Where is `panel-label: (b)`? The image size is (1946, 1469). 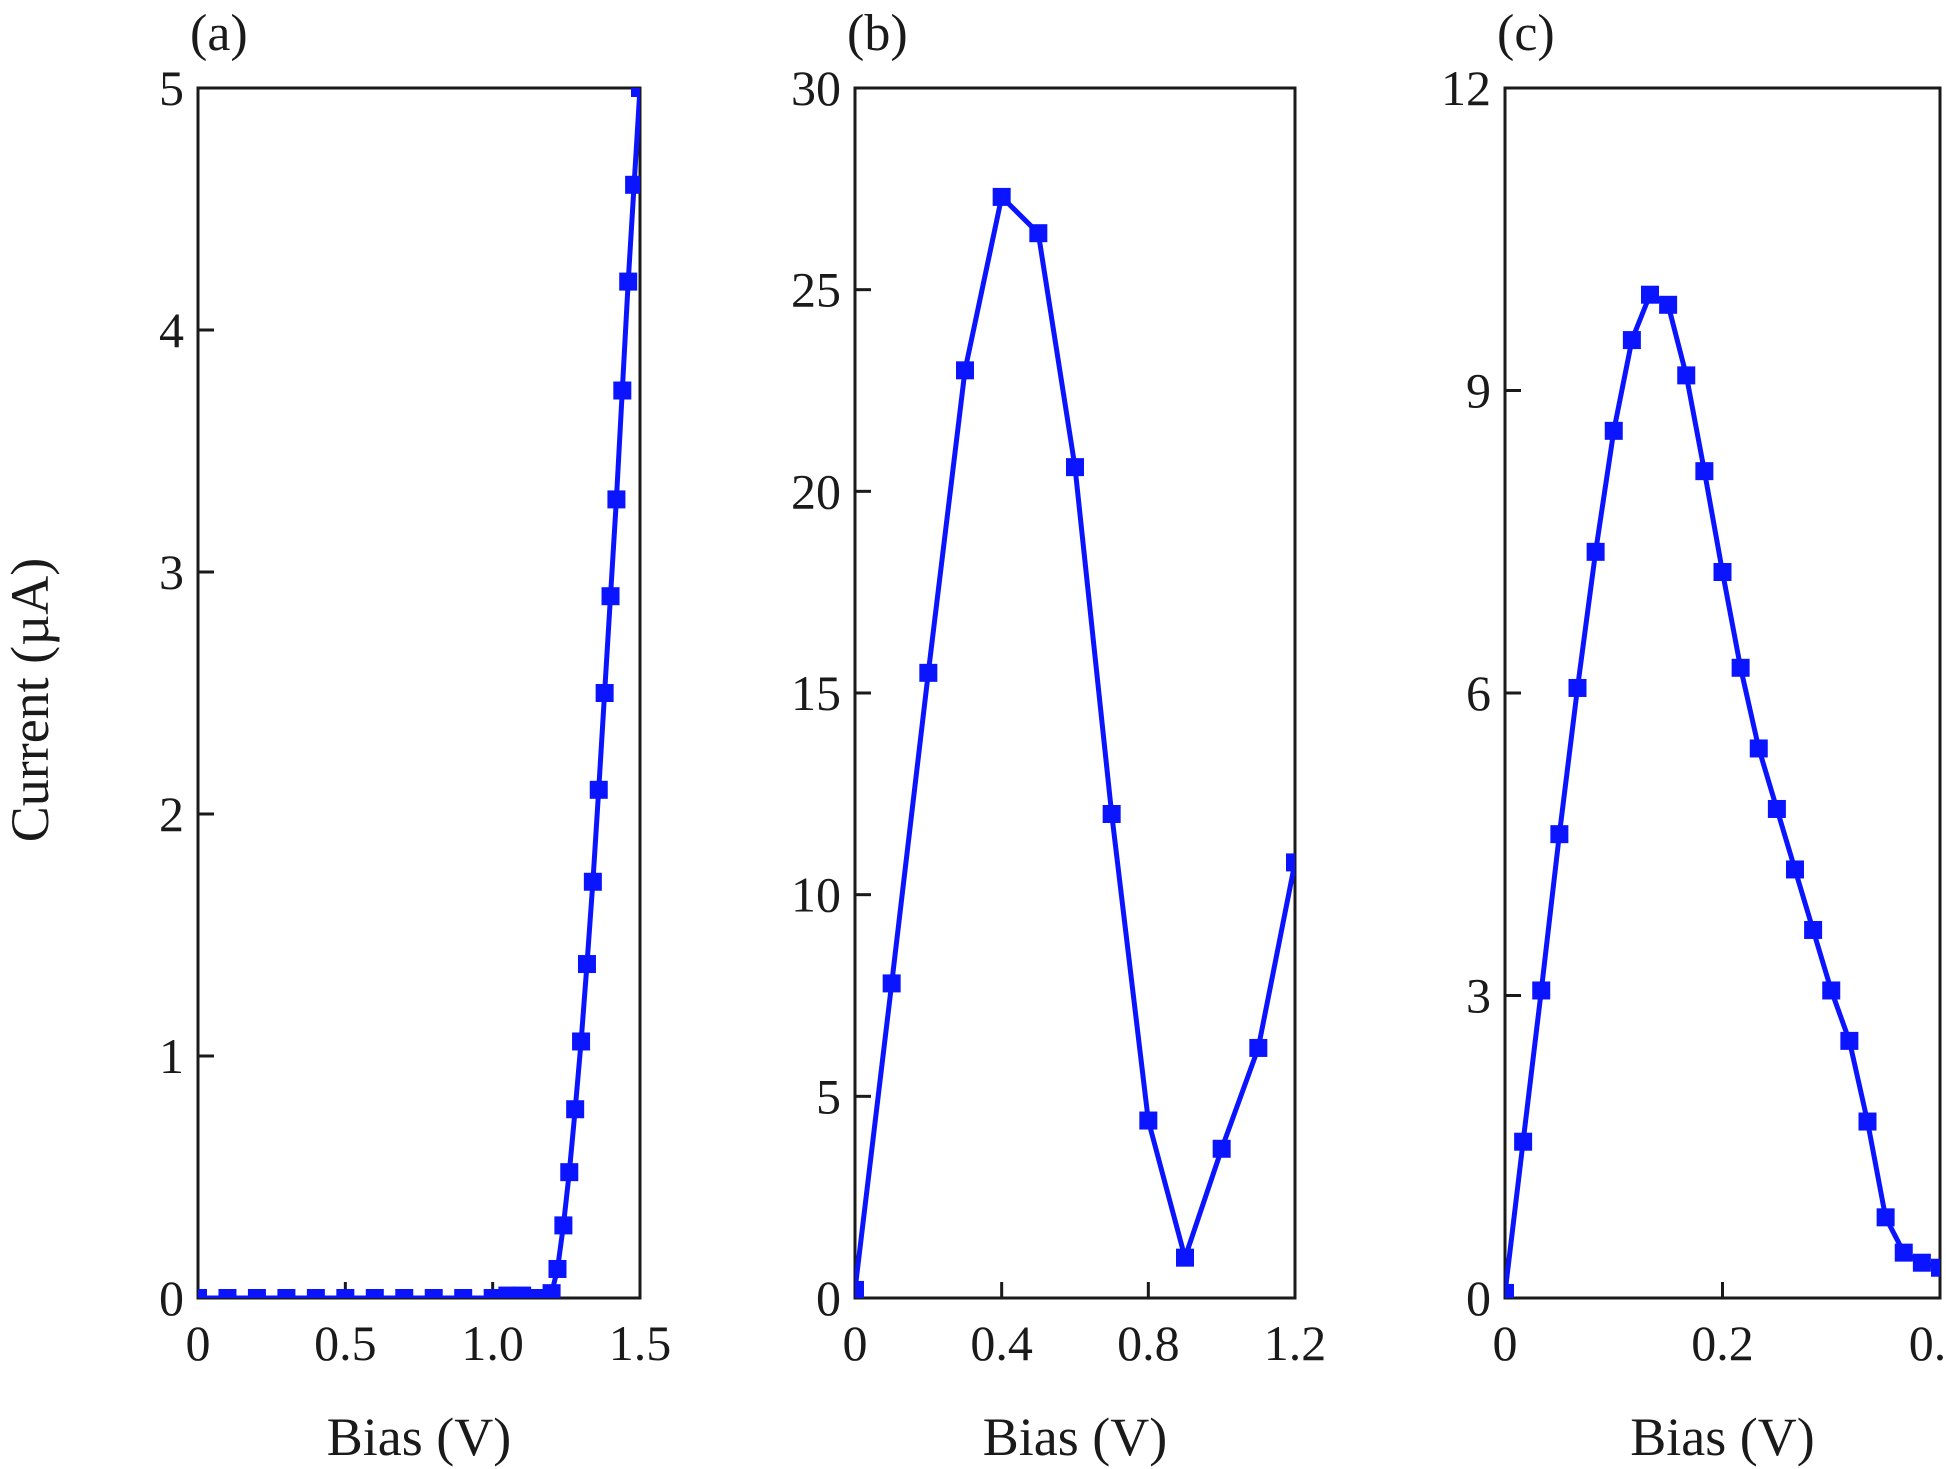
panel-label: (b) is located at coordinates (877, 33).